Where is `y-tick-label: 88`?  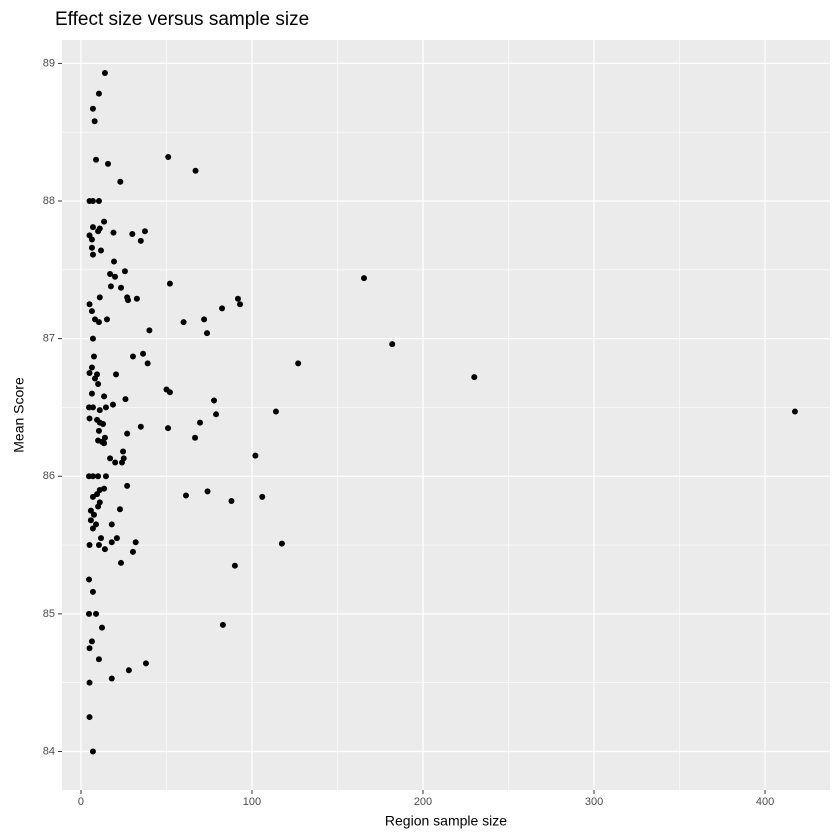 y-tick-label: 88 is located at coordinates (49, 201).